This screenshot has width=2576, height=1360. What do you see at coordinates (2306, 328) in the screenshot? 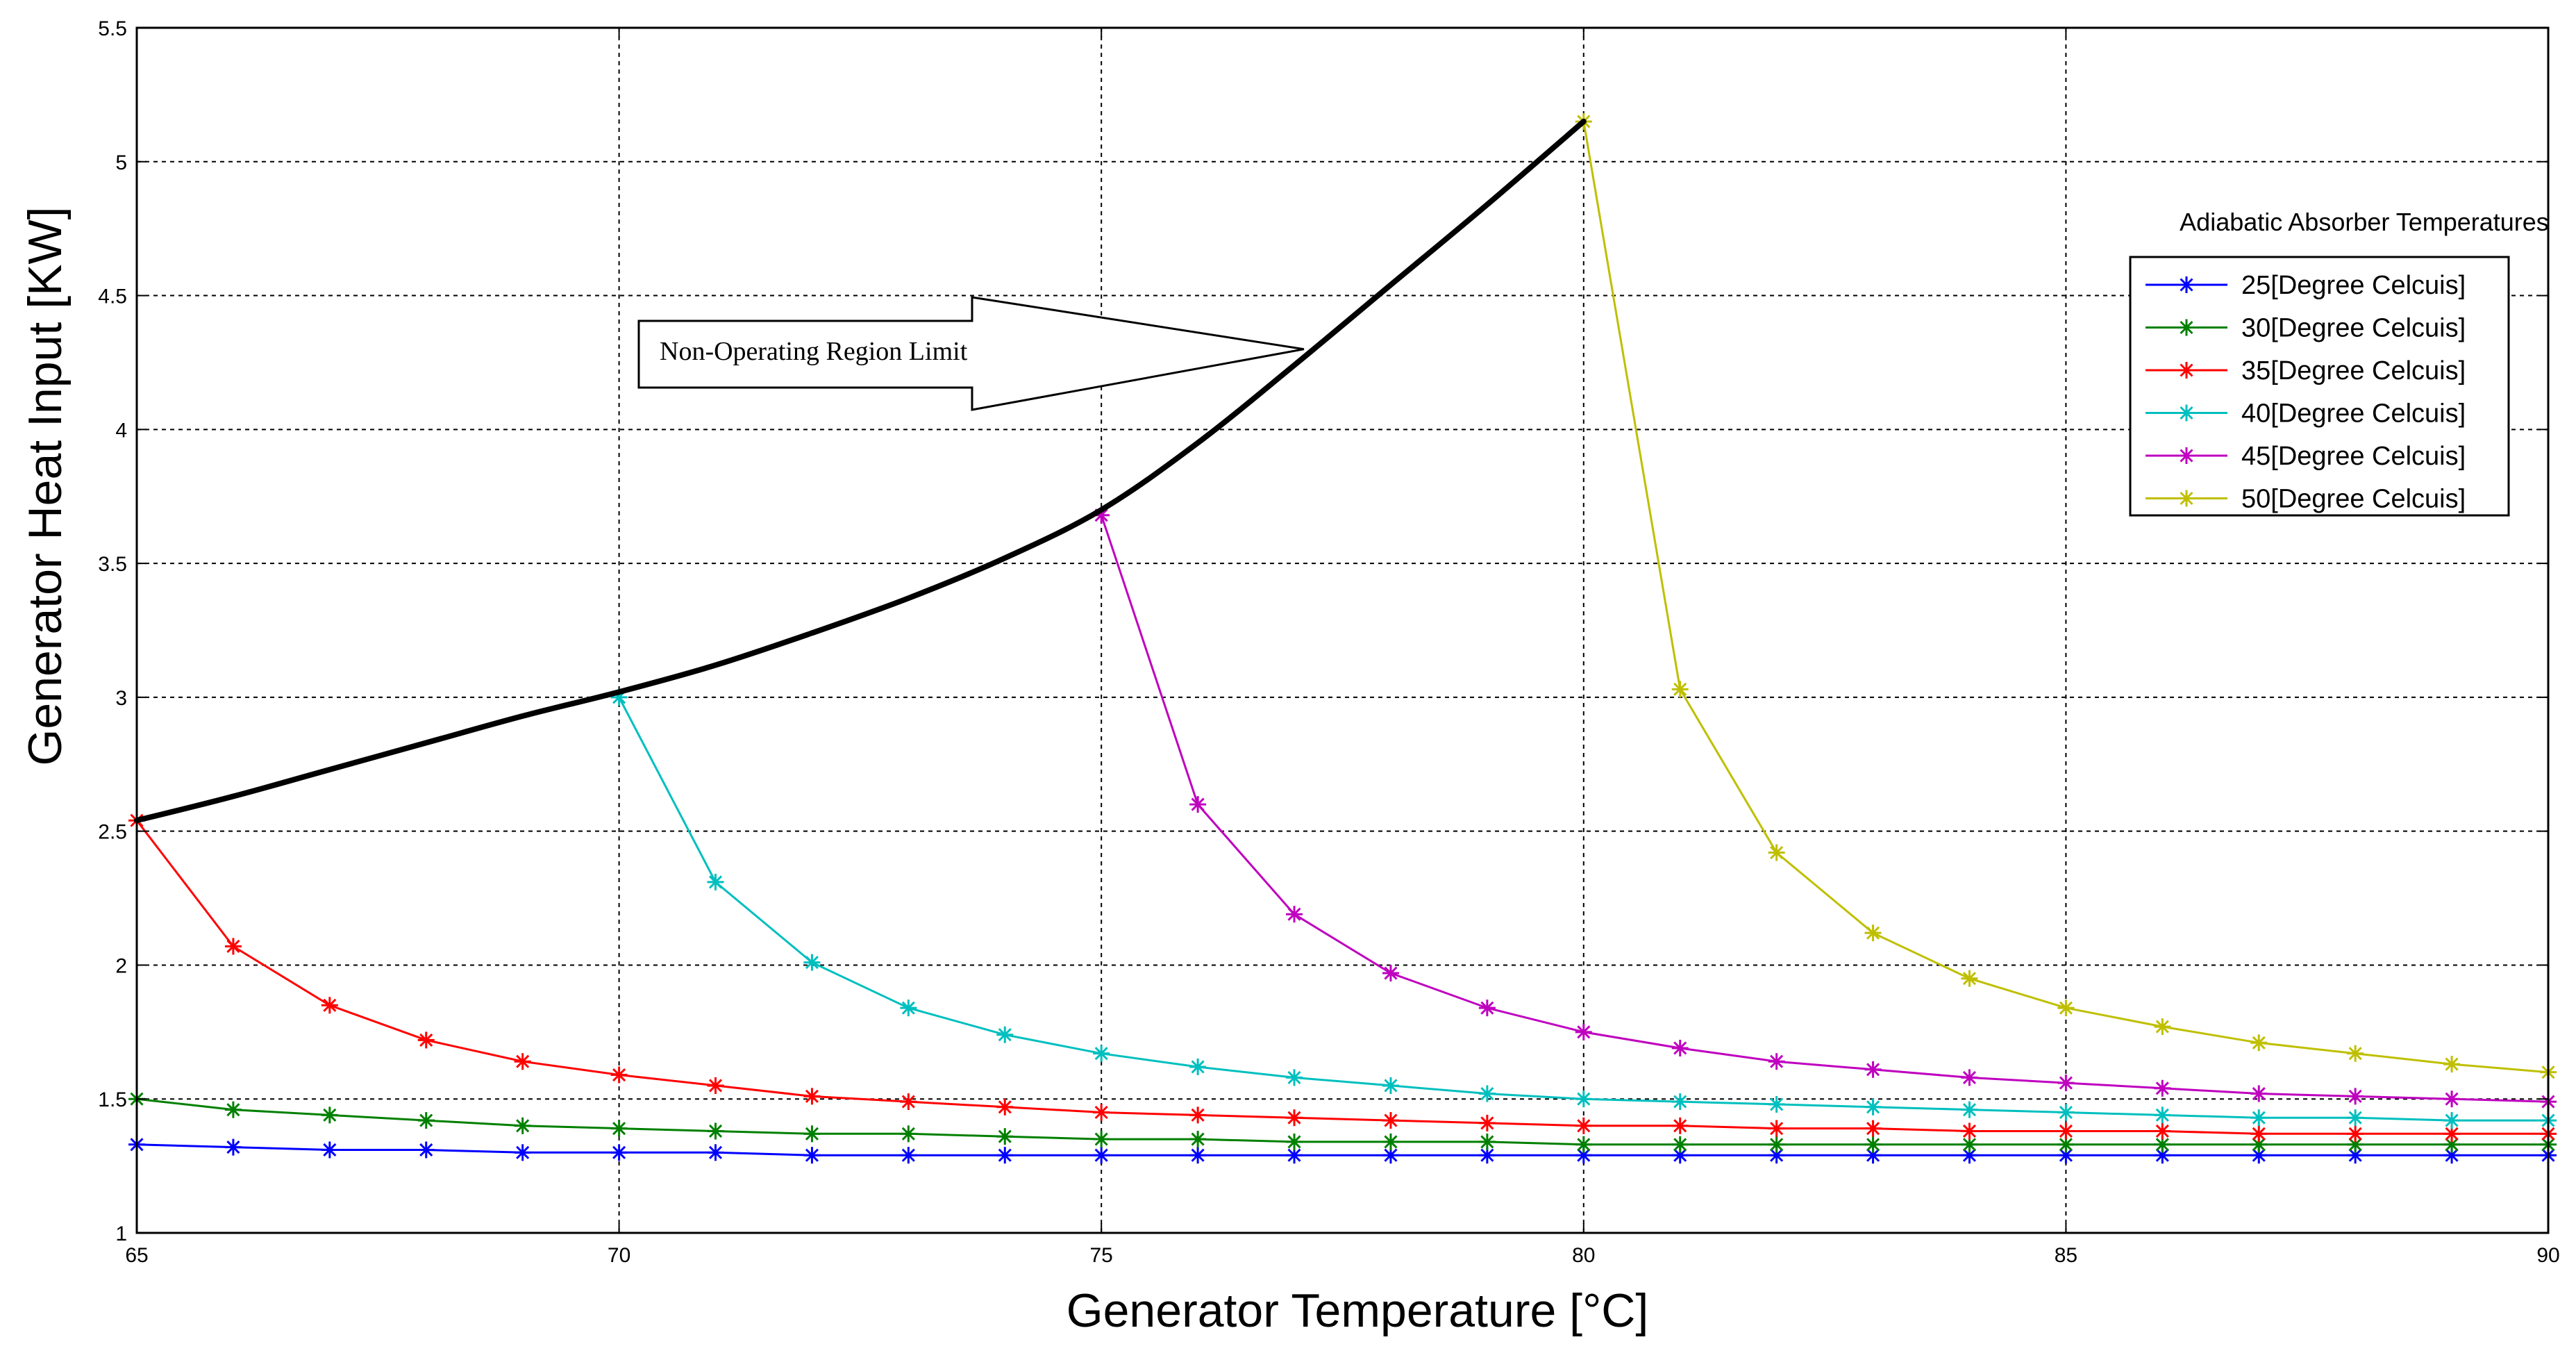
I see `legend-entry-1: 30[Degree Celcuis]` at bounding box center [2306, 328].